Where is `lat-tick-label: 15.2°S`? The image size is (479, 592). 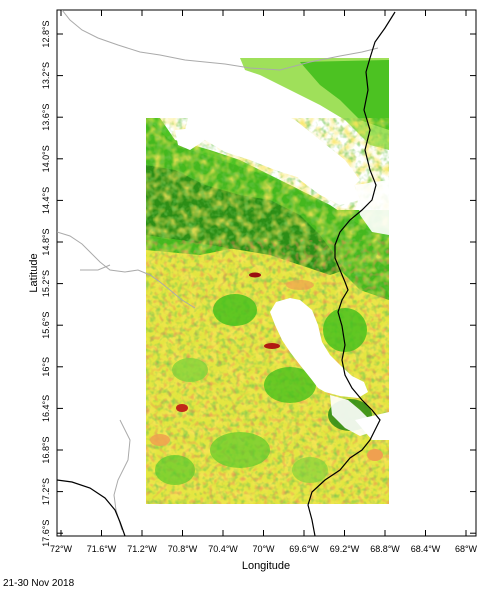
lat-tick-label: 15.2°S is located at coordinates (46, 283).